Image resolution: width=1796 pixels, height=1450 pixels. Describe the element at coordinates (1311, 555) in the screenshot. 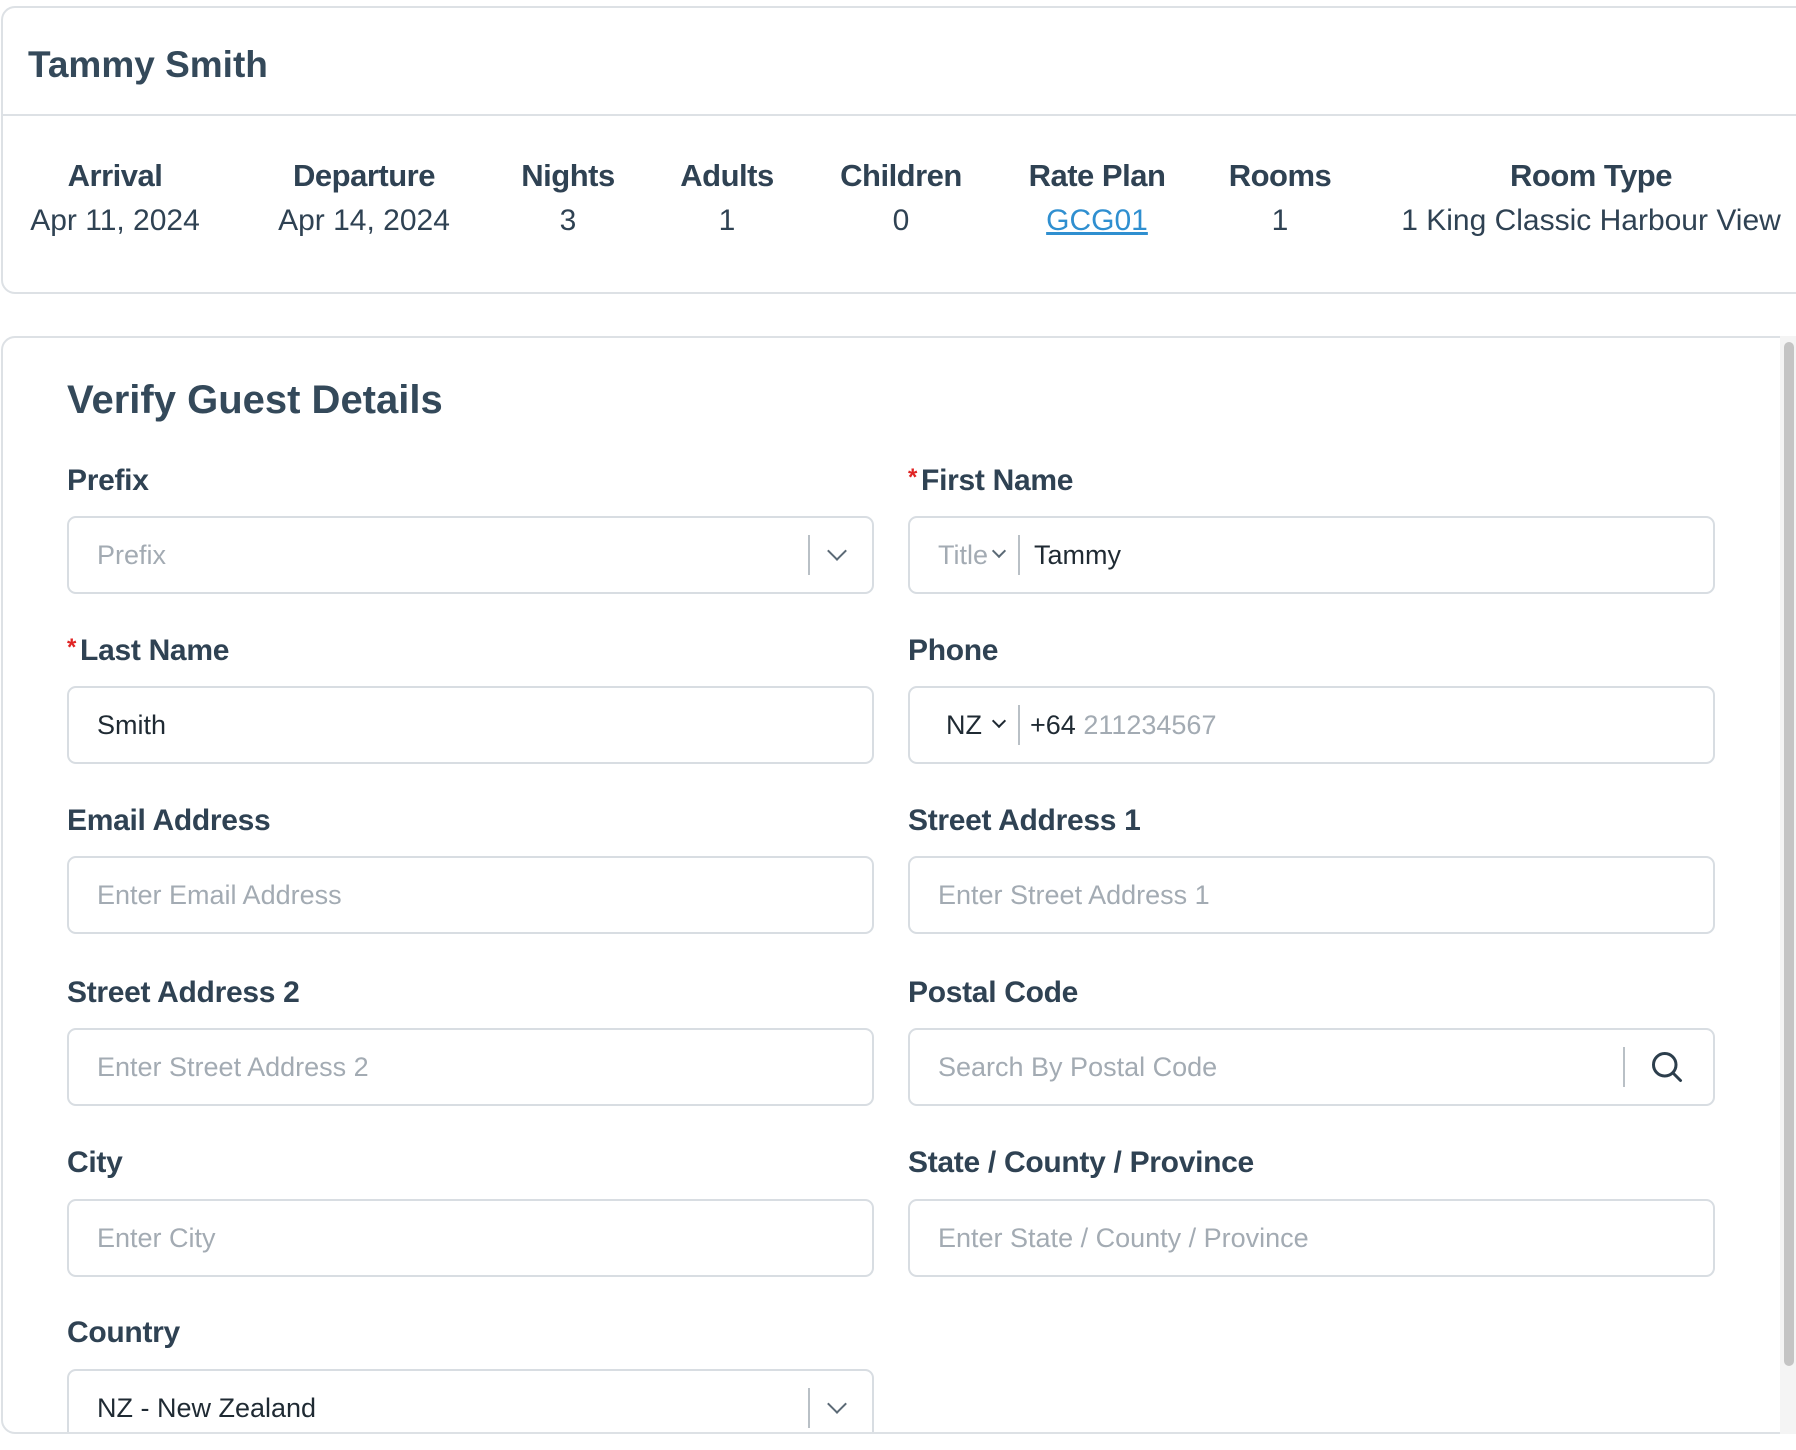

I see `first-name-field: Title Tammy` at that location.